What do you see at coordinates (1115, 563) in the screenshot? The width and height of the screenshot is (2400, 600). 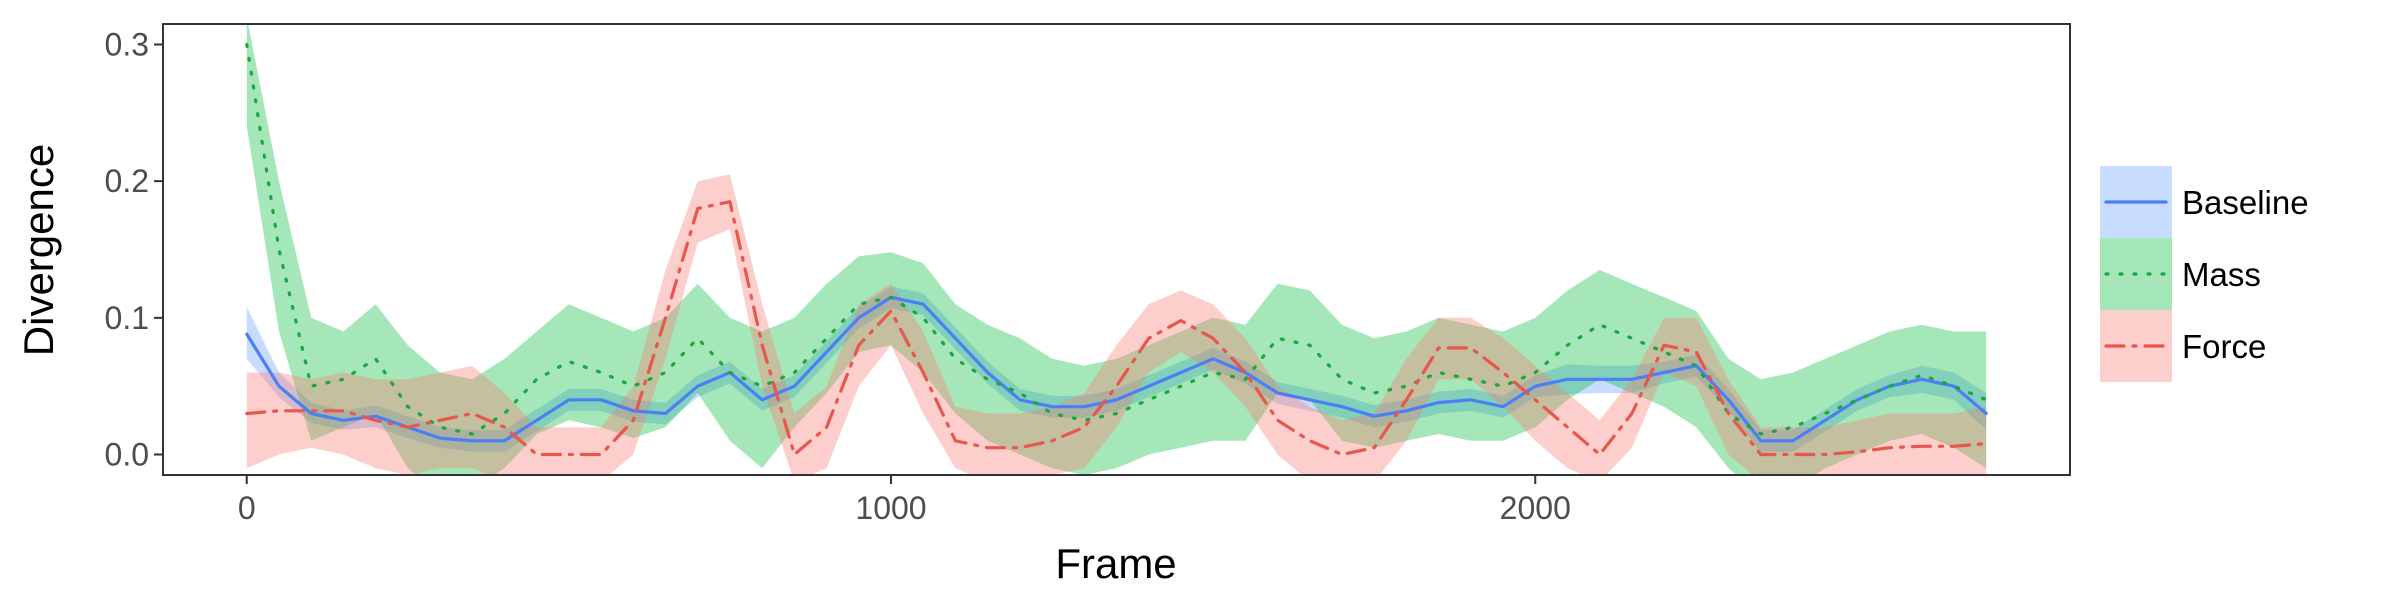 I see `x-axis-title: Frame` at bounding box center [1115, 563].